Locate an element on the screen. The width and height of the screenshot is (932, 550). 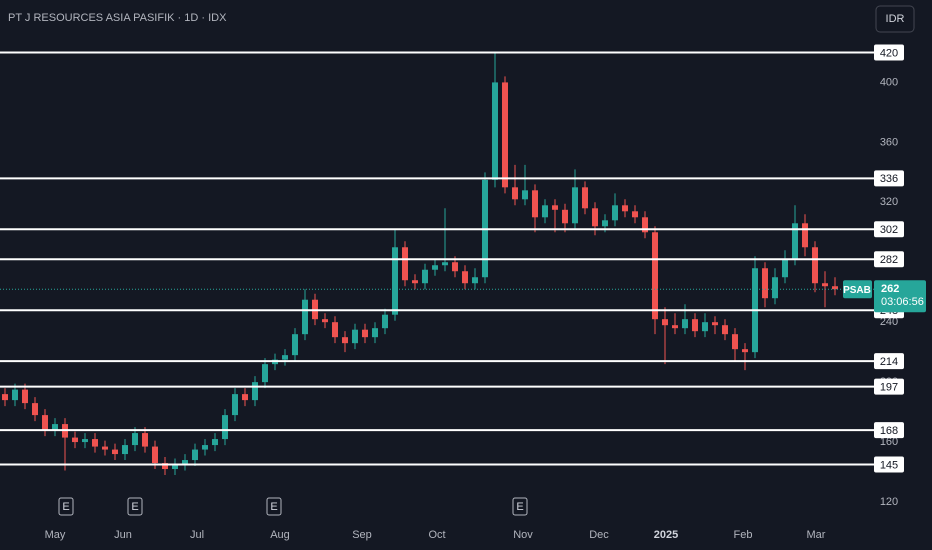
symbol-tag-box is located at coordinates (857, 289).